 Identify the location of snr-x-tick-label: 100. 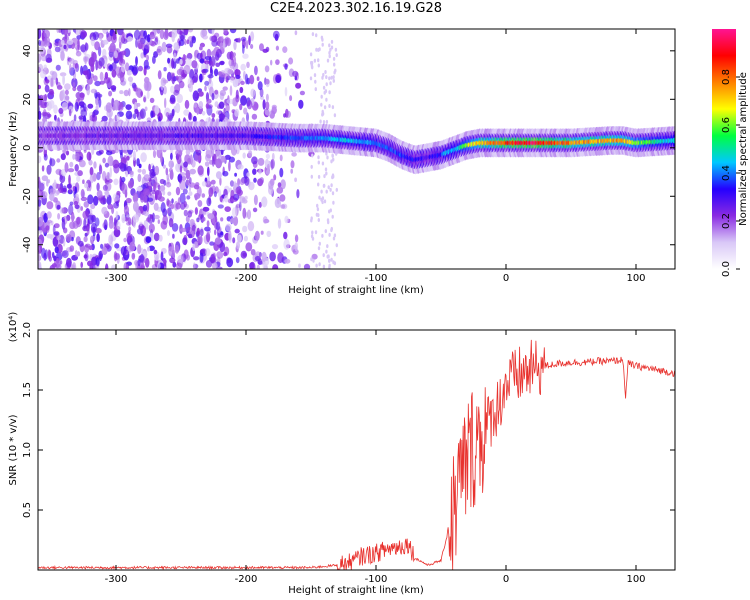
(635, 579).